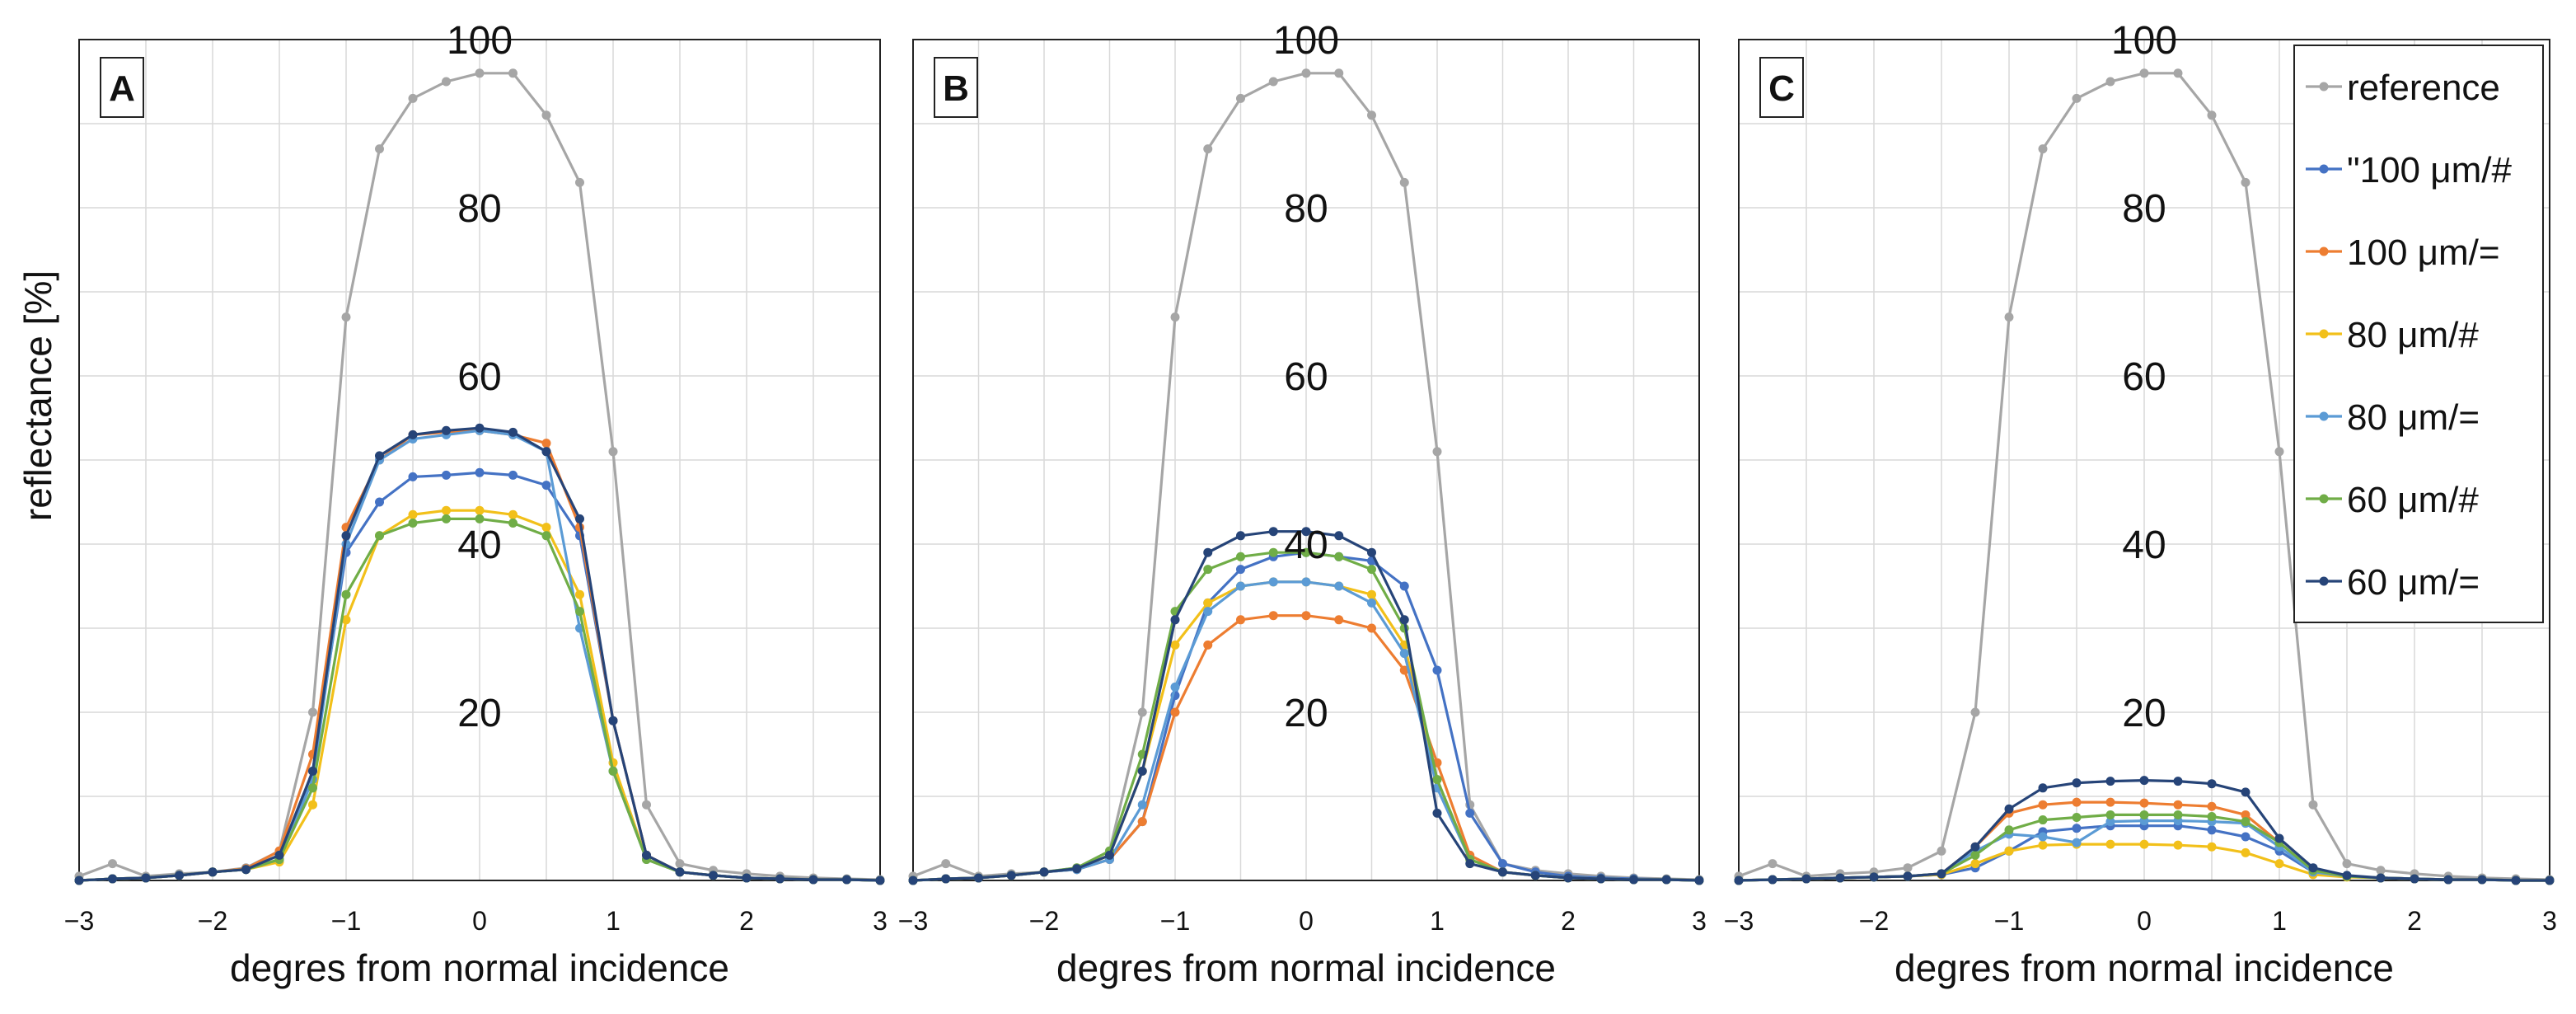 The image size is (2576, 1014). I want to click on legend-entry-s100h: "100 μm/#, so click(2409, 170).